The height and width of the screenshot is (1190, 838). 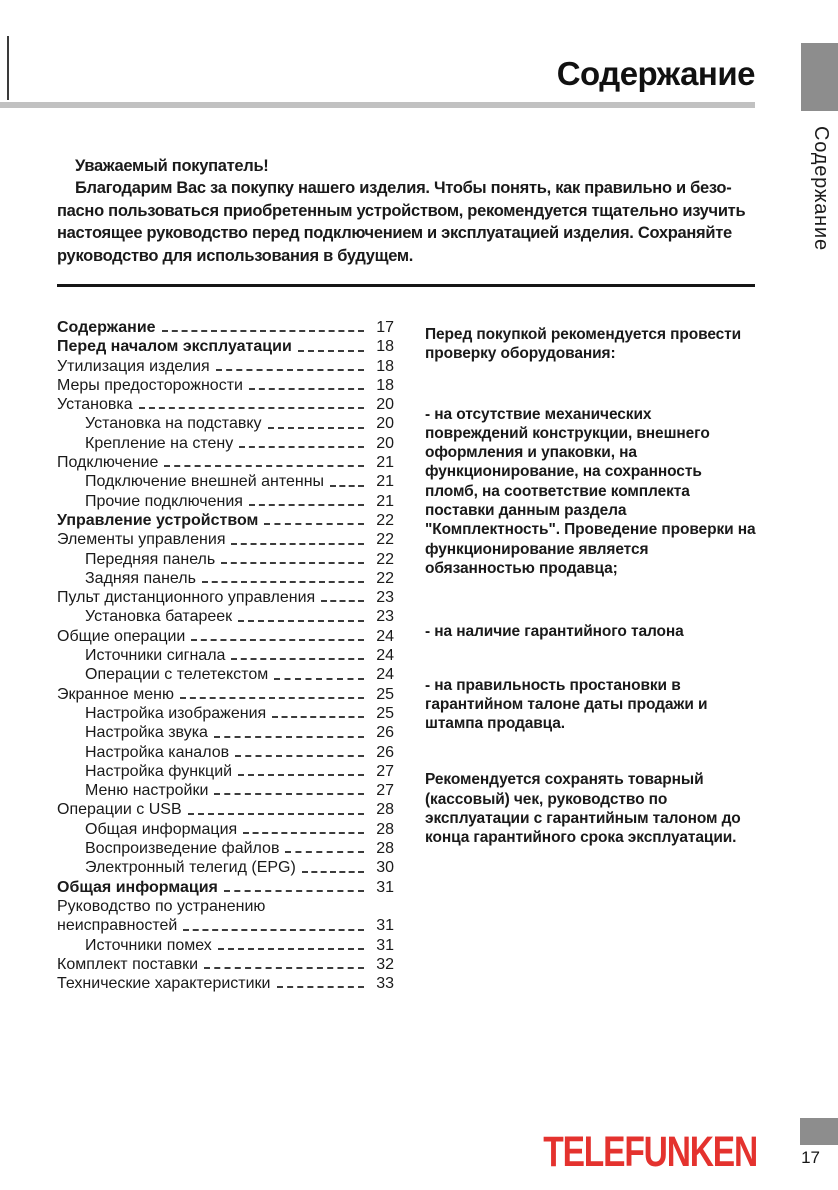 I want to click on toc-entry-page: 32, so click(x=385, y=964).